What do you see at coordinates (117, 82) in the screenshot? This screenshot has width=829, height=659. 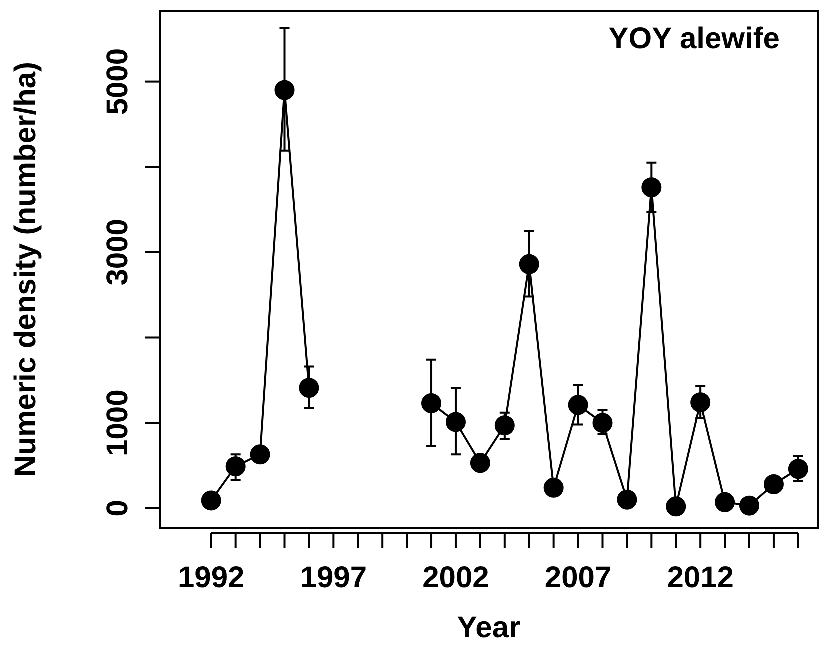 I see `y-tick-label: 5000` at bounding box center [117, 82].